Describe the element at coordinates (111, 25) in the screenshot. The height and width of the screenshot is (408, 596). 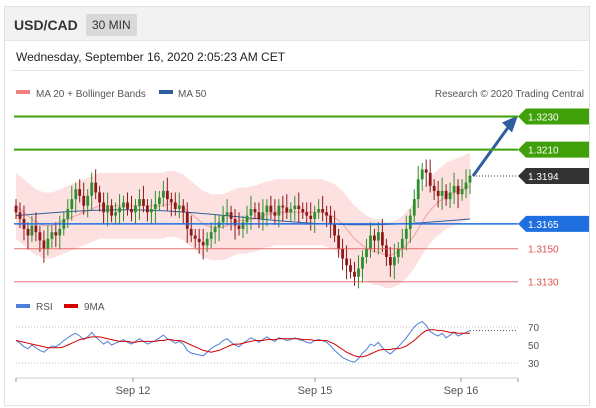
I see `timeframe-button: 30 MIN` at that location.